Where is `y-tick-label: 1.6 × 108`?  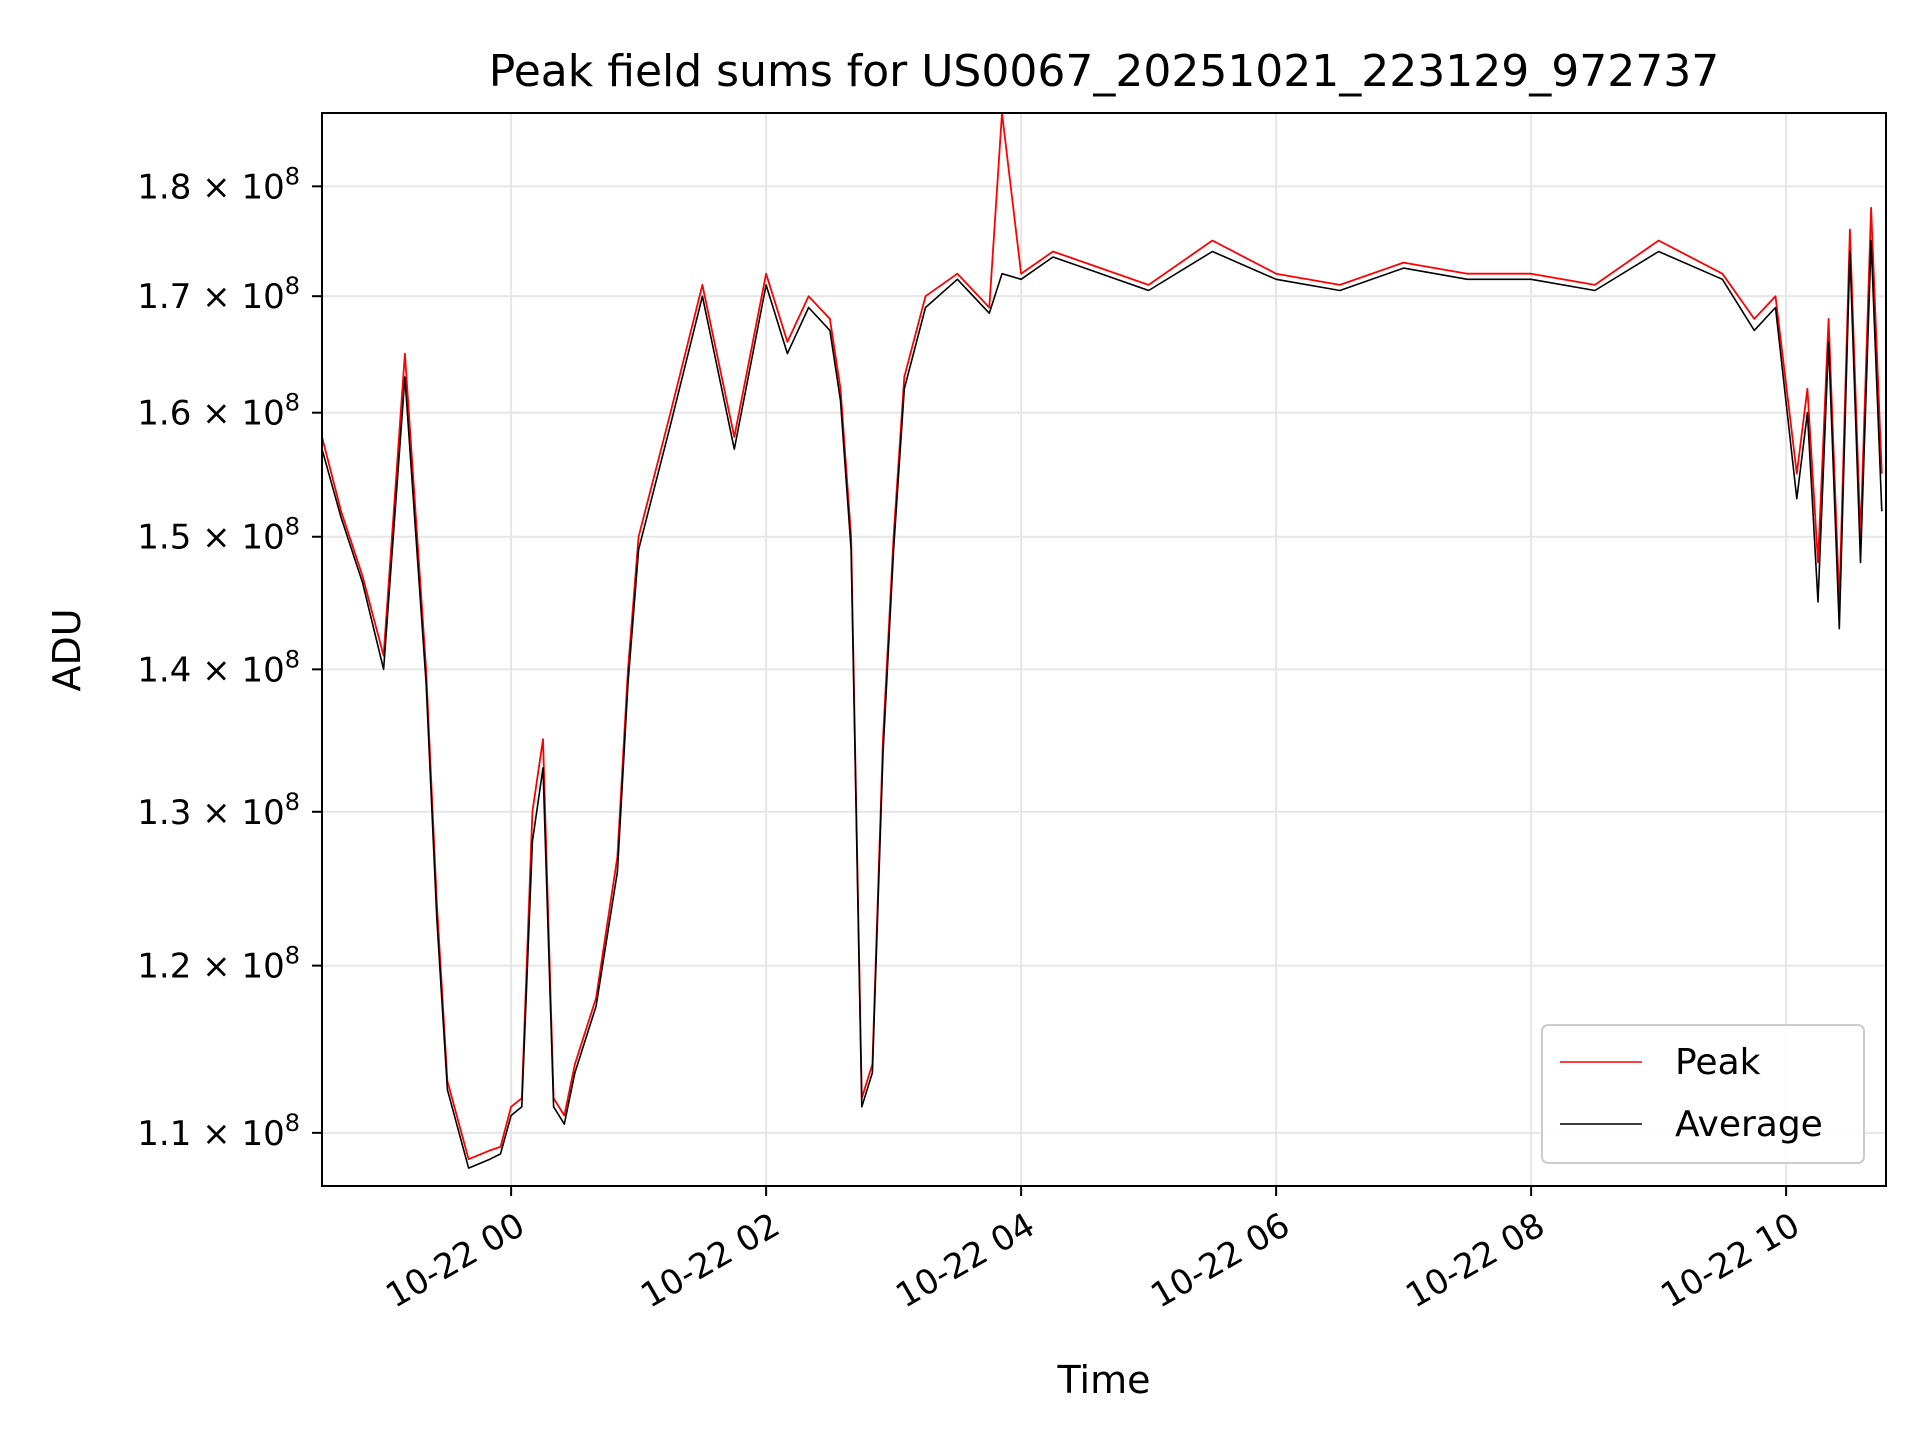
y-tick-label: 1.6 × 108 is located at coordinates (218, 411).